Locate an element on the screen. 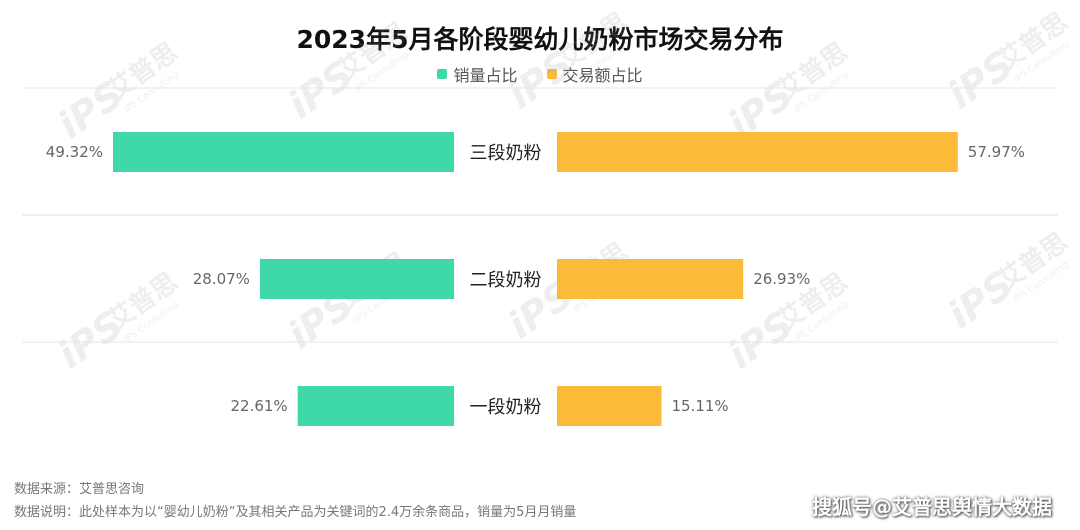 Image resolution: width=1080 pixels, height=530 pixels. legend-swatch-sales is located at coordinates (442, 74).